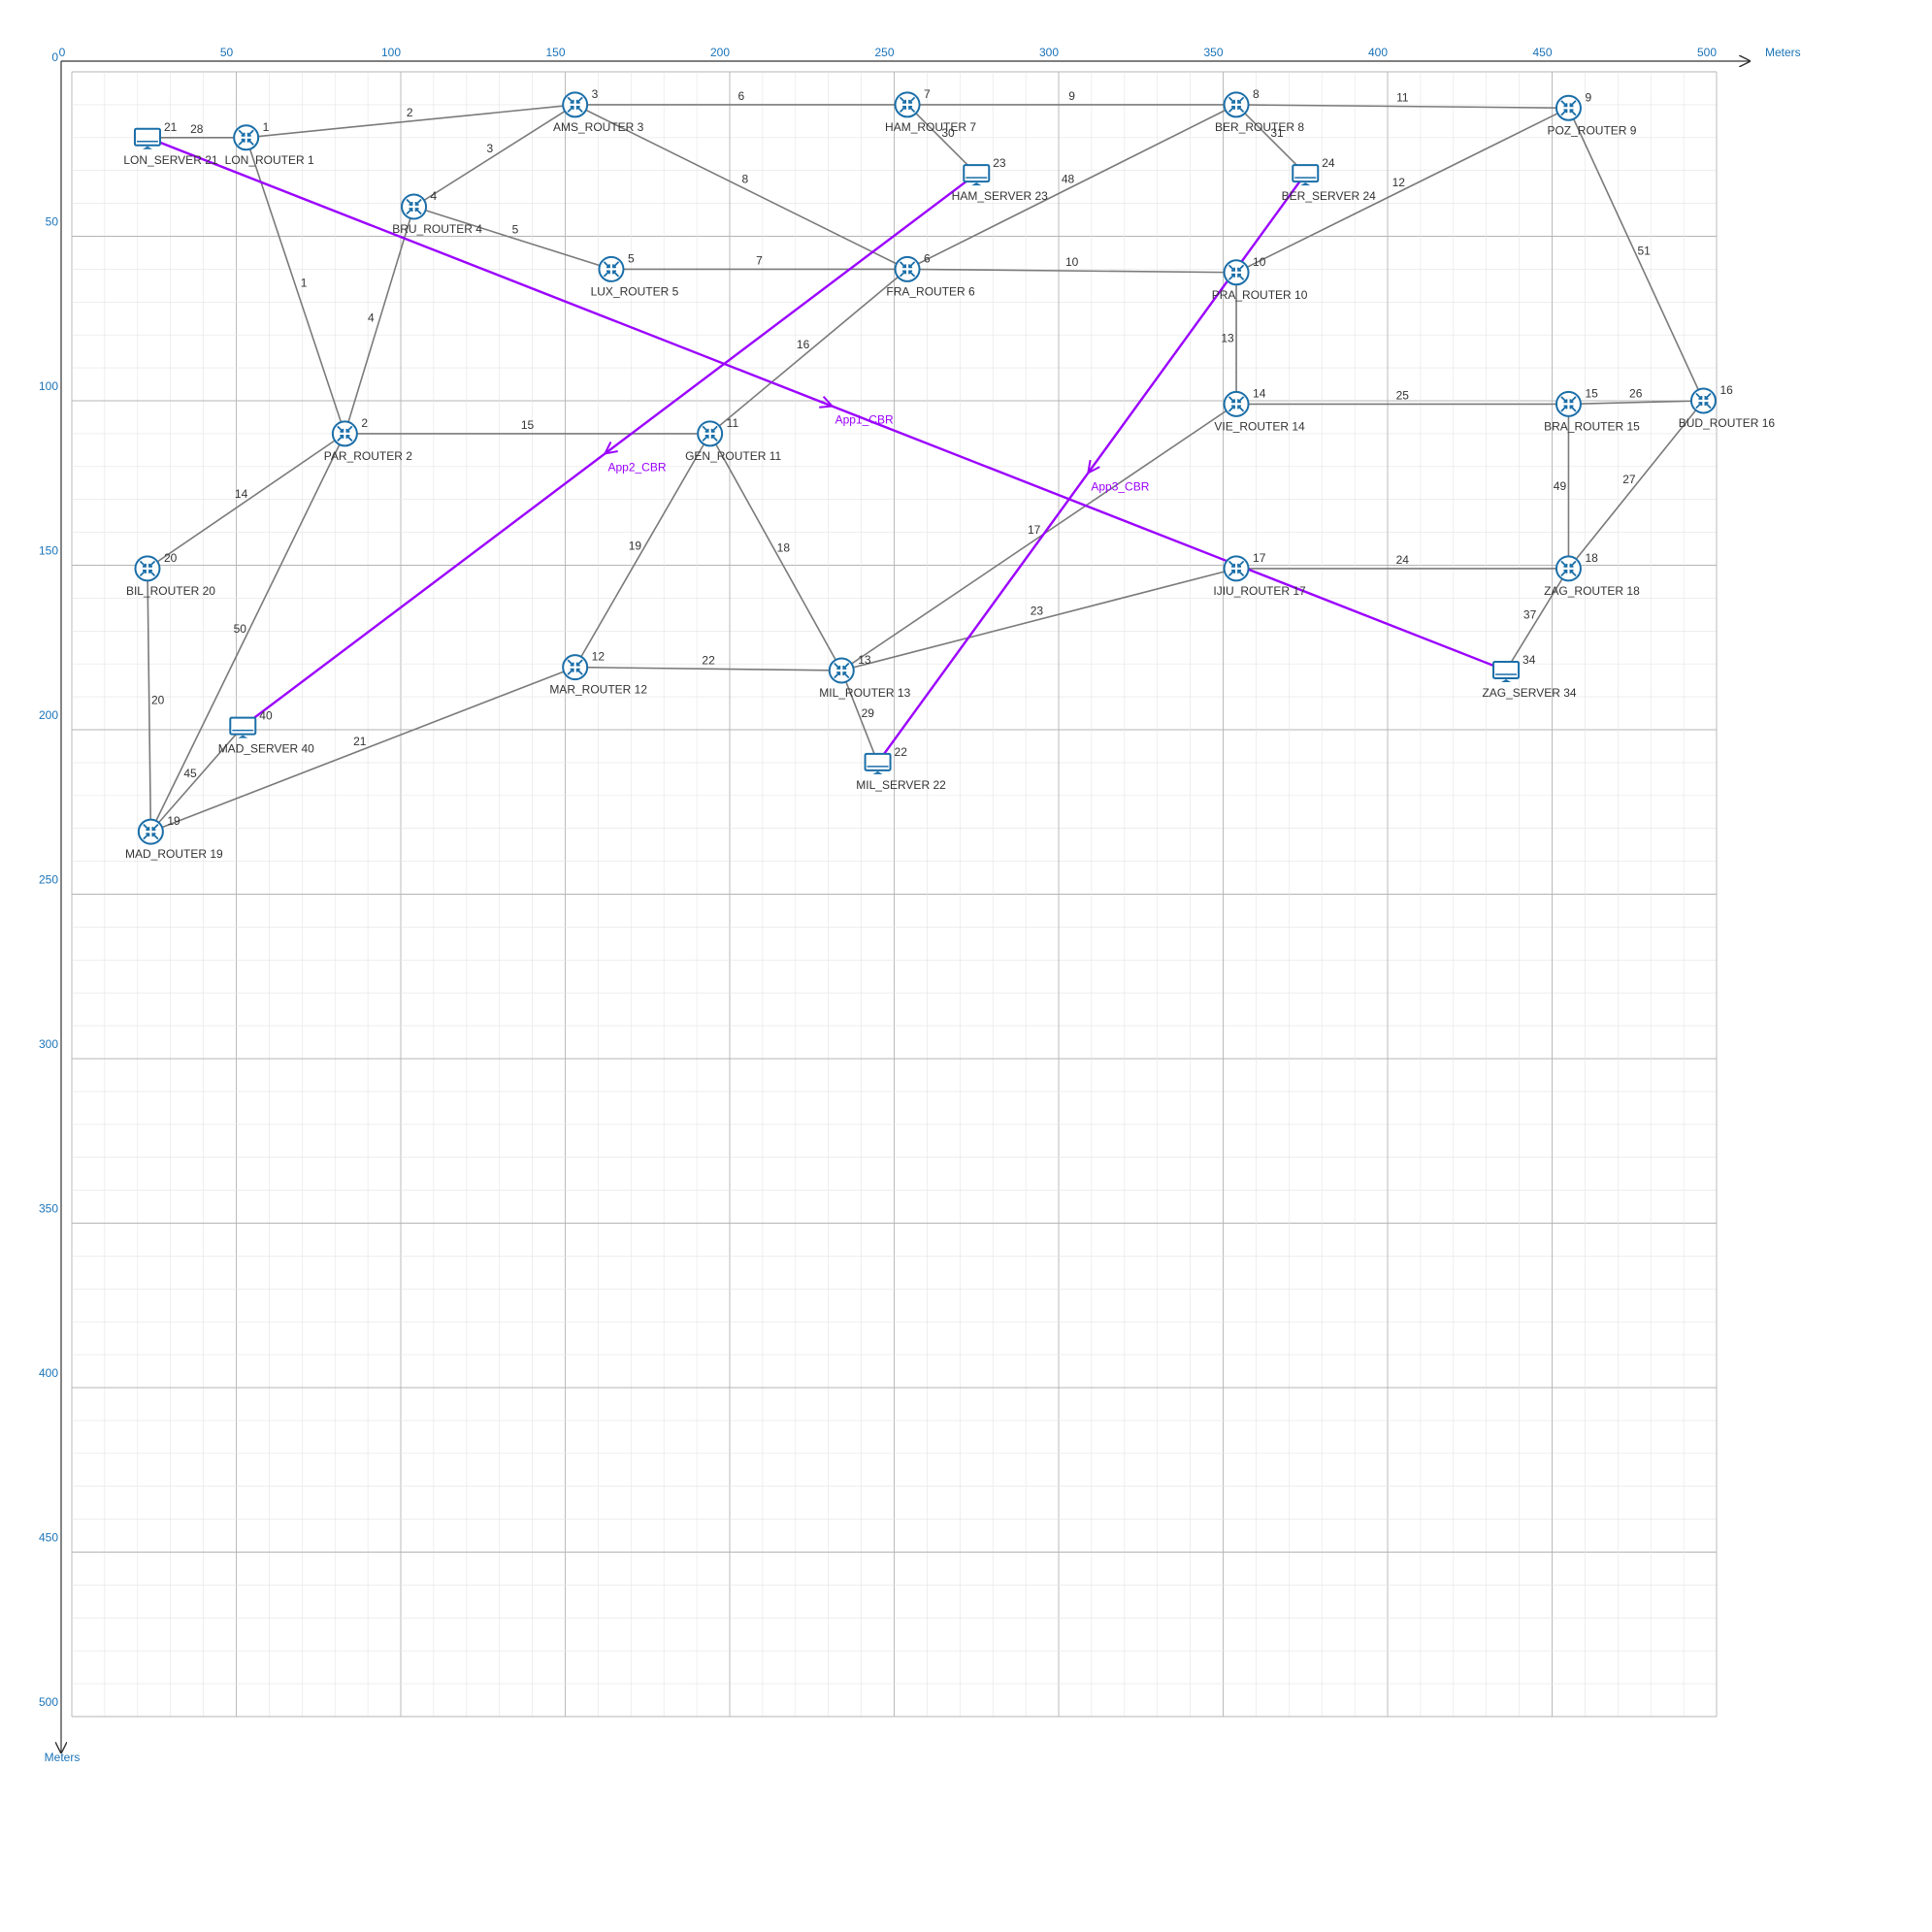  I want to click on node-name-label: POZ_ROUTER 9, so click(1592, 130).